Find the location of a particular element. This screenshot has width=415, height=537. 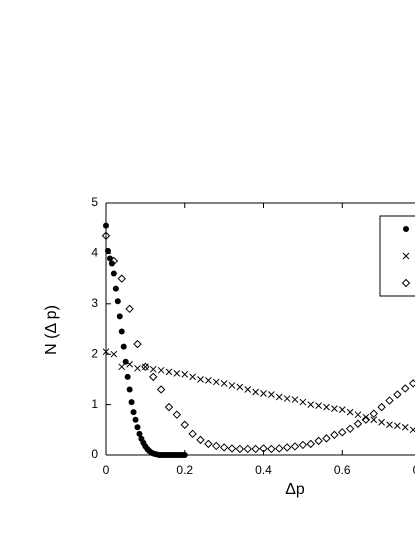

y-tick-label: 2 is located at coordinates (94, 353).